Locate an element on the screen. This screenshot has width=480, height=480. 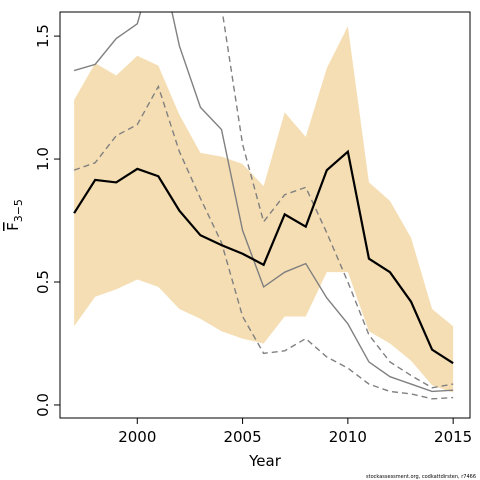
y-tick-label: 1.0 is located at coordinates (43, 159).